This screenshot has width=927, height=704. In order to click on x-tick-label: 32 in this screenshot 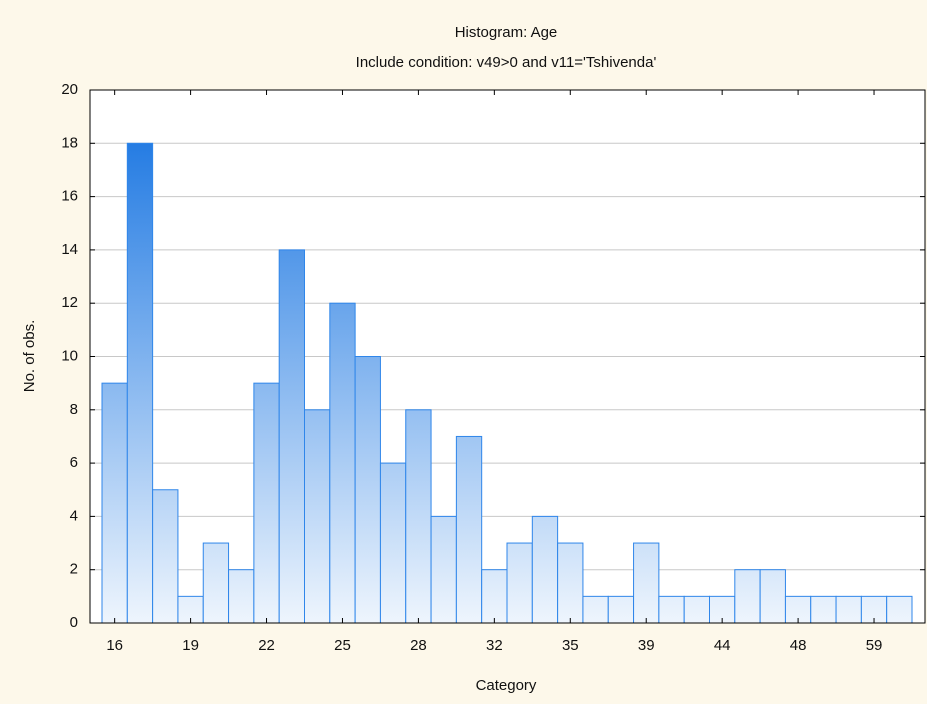, I will do `click(494, 645)`.